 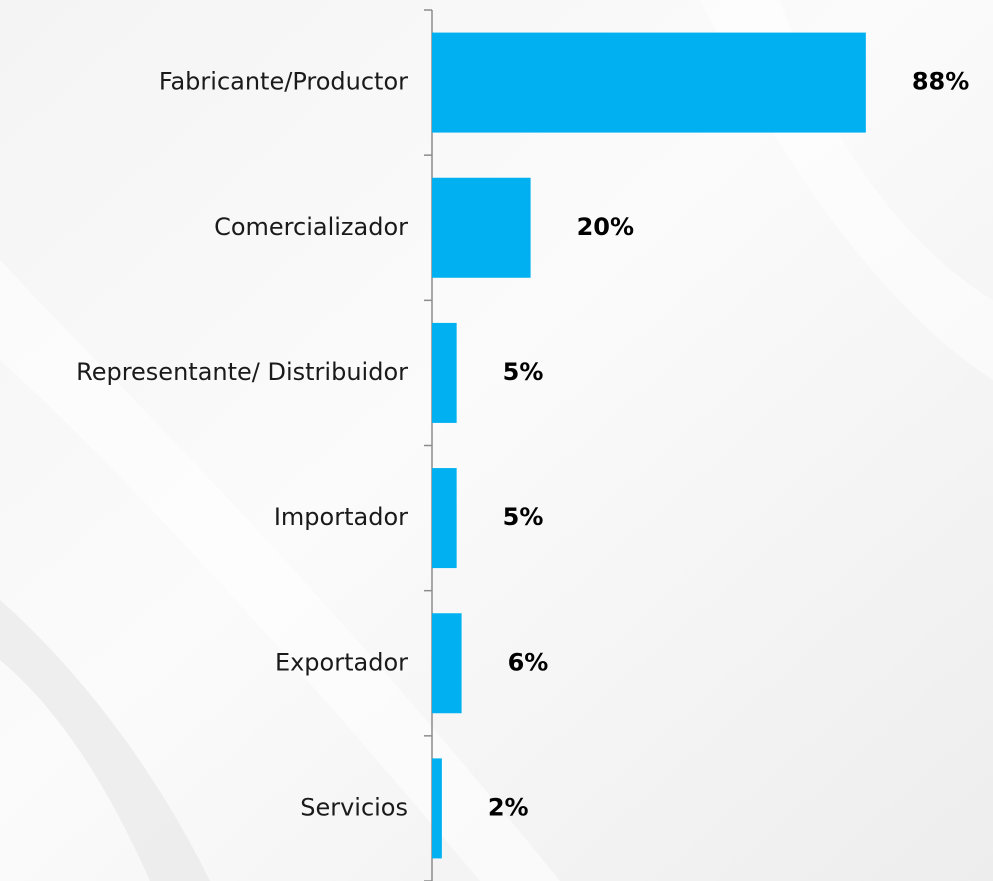 What do you see at coordinates (242, 372) in the screenshot?
I see `category-label: Representante/ Distribuidor` at bounding box center [242, 372].